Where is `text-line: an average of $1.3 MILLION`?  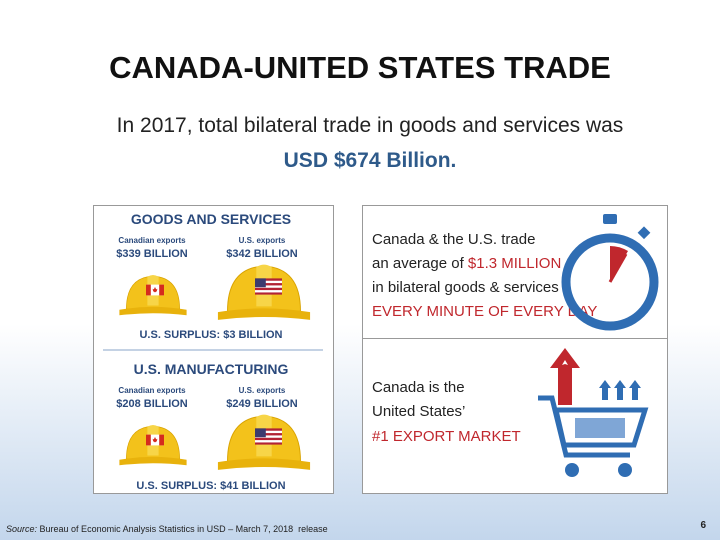 text-line: an average of $1.3 MILLION is located at coordinates (466, 263).